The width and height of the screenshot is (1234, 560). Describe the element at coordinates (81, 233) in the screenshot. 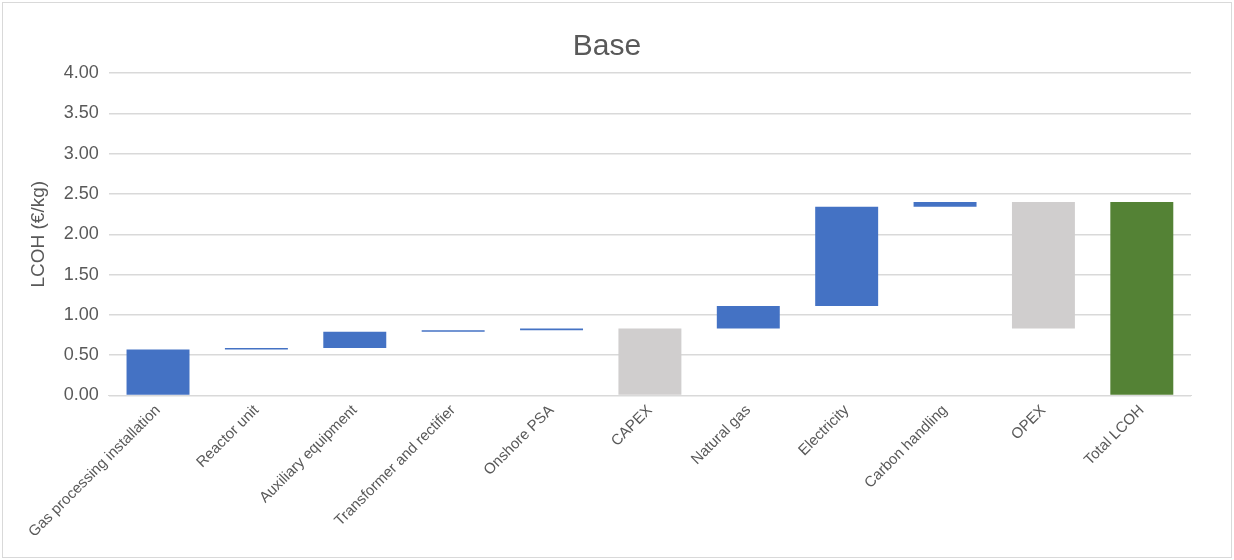

I see `y-tick-label: 2.00` at that location.